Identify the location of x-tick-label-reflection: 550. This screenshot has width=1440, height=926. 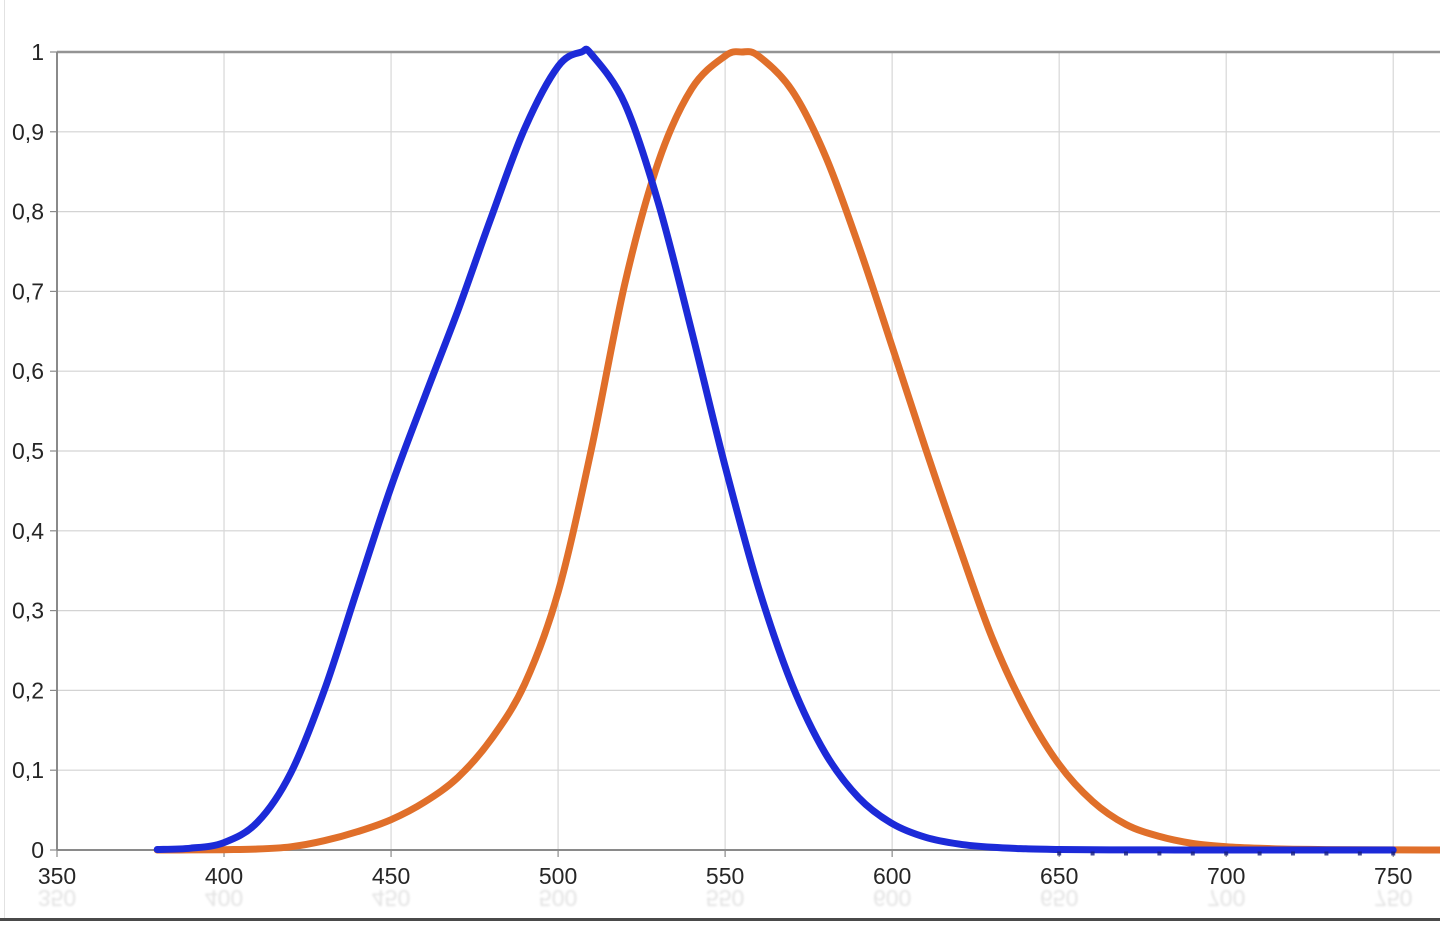
(725, 898).